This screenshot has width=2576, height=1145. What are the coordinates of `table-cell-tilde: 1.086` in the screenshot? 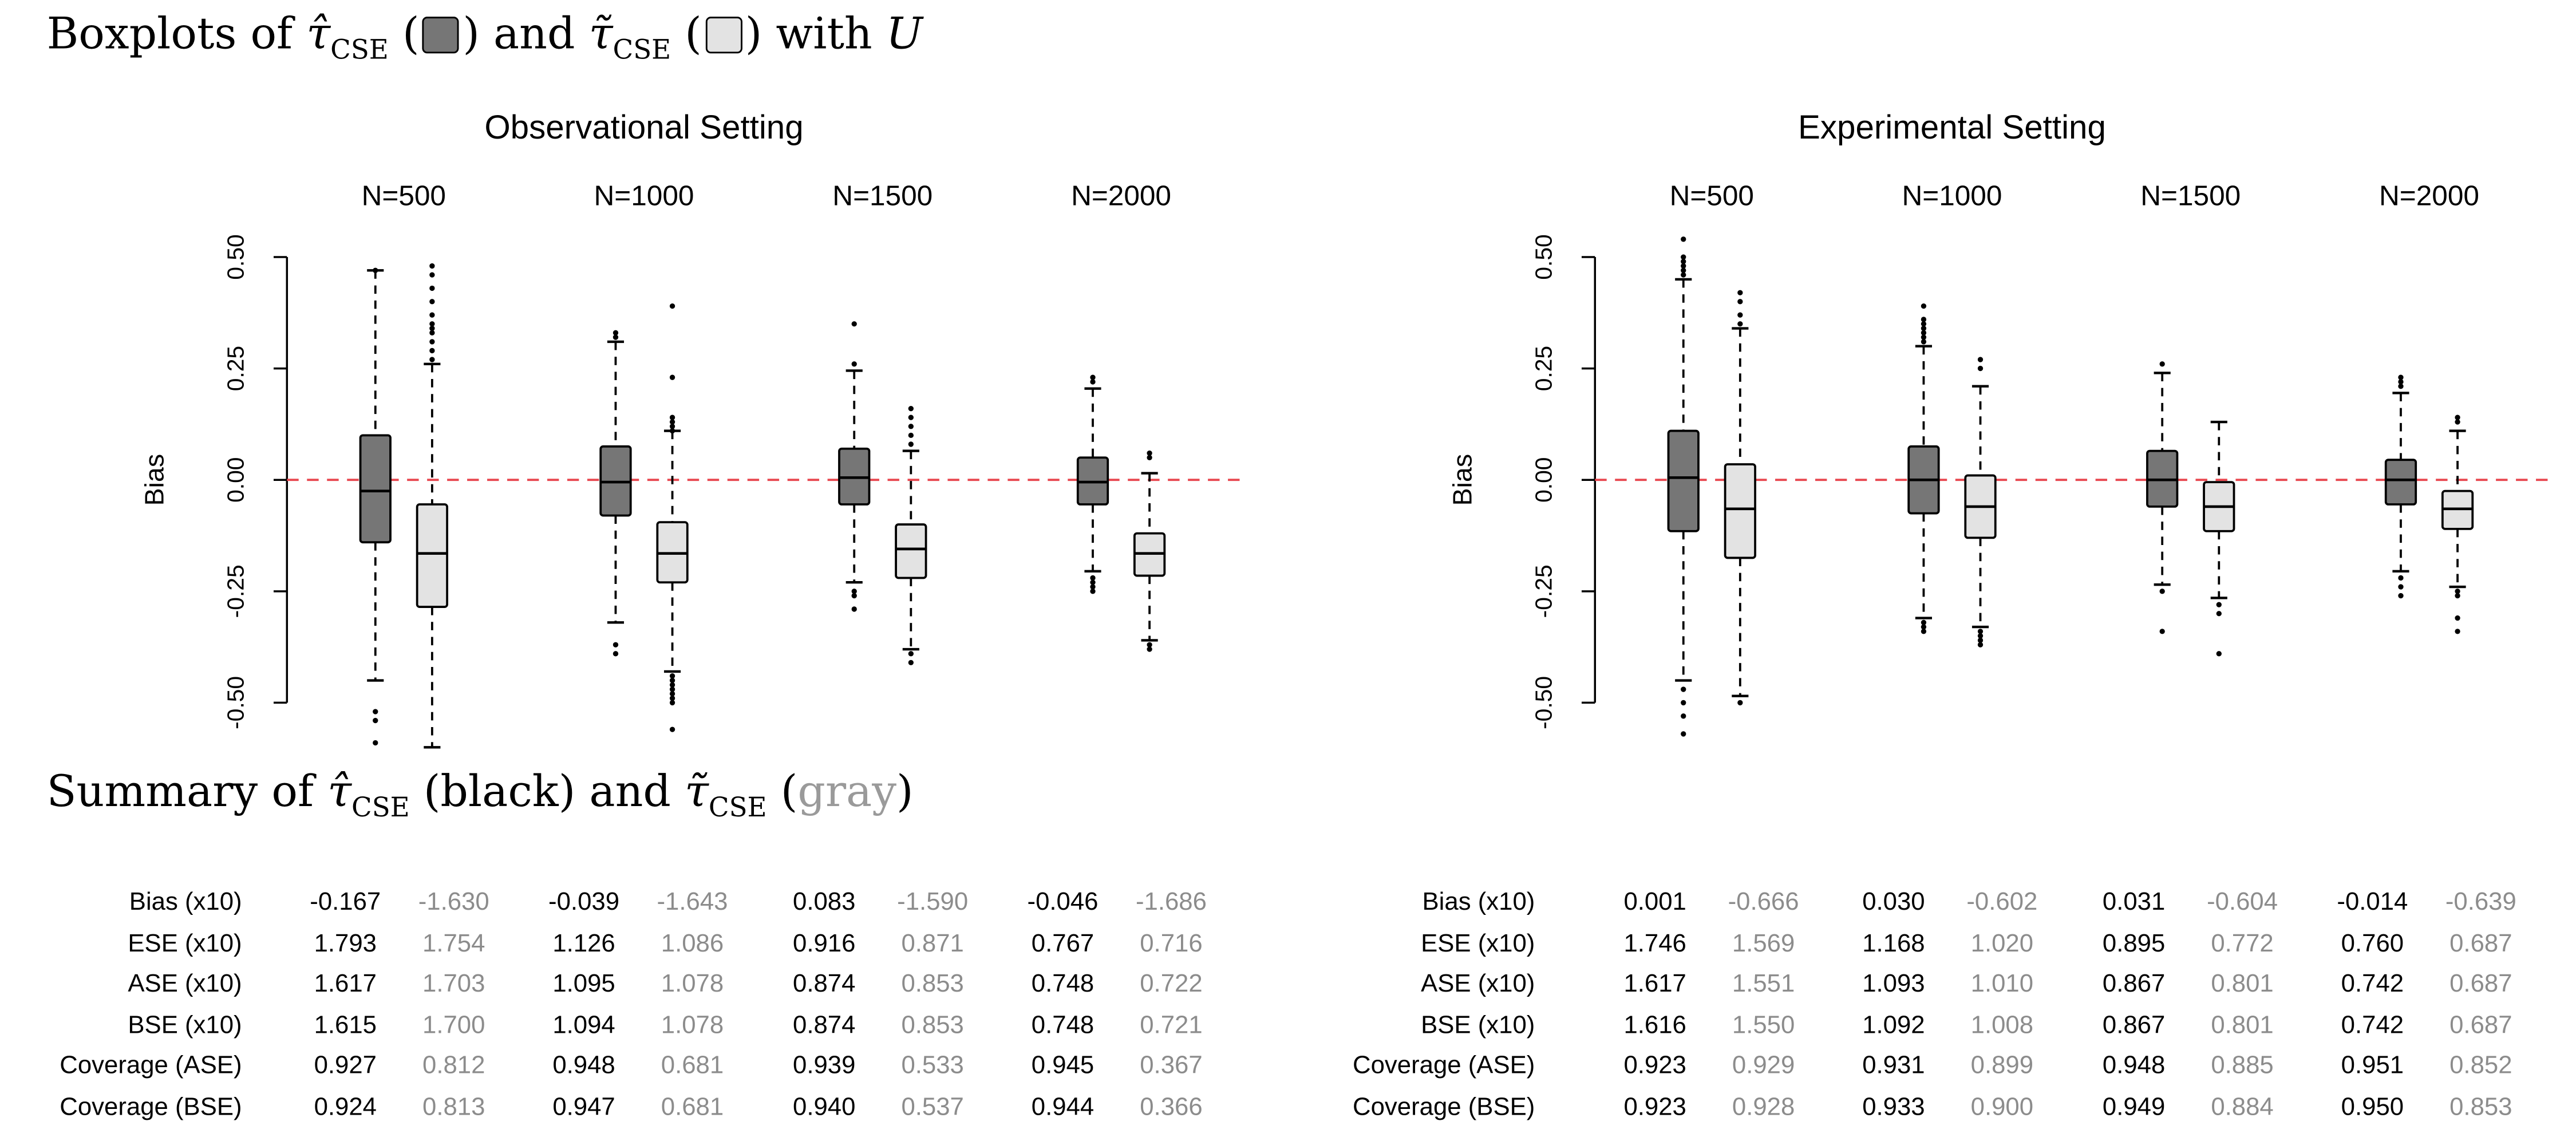 It's located at (692, 944).